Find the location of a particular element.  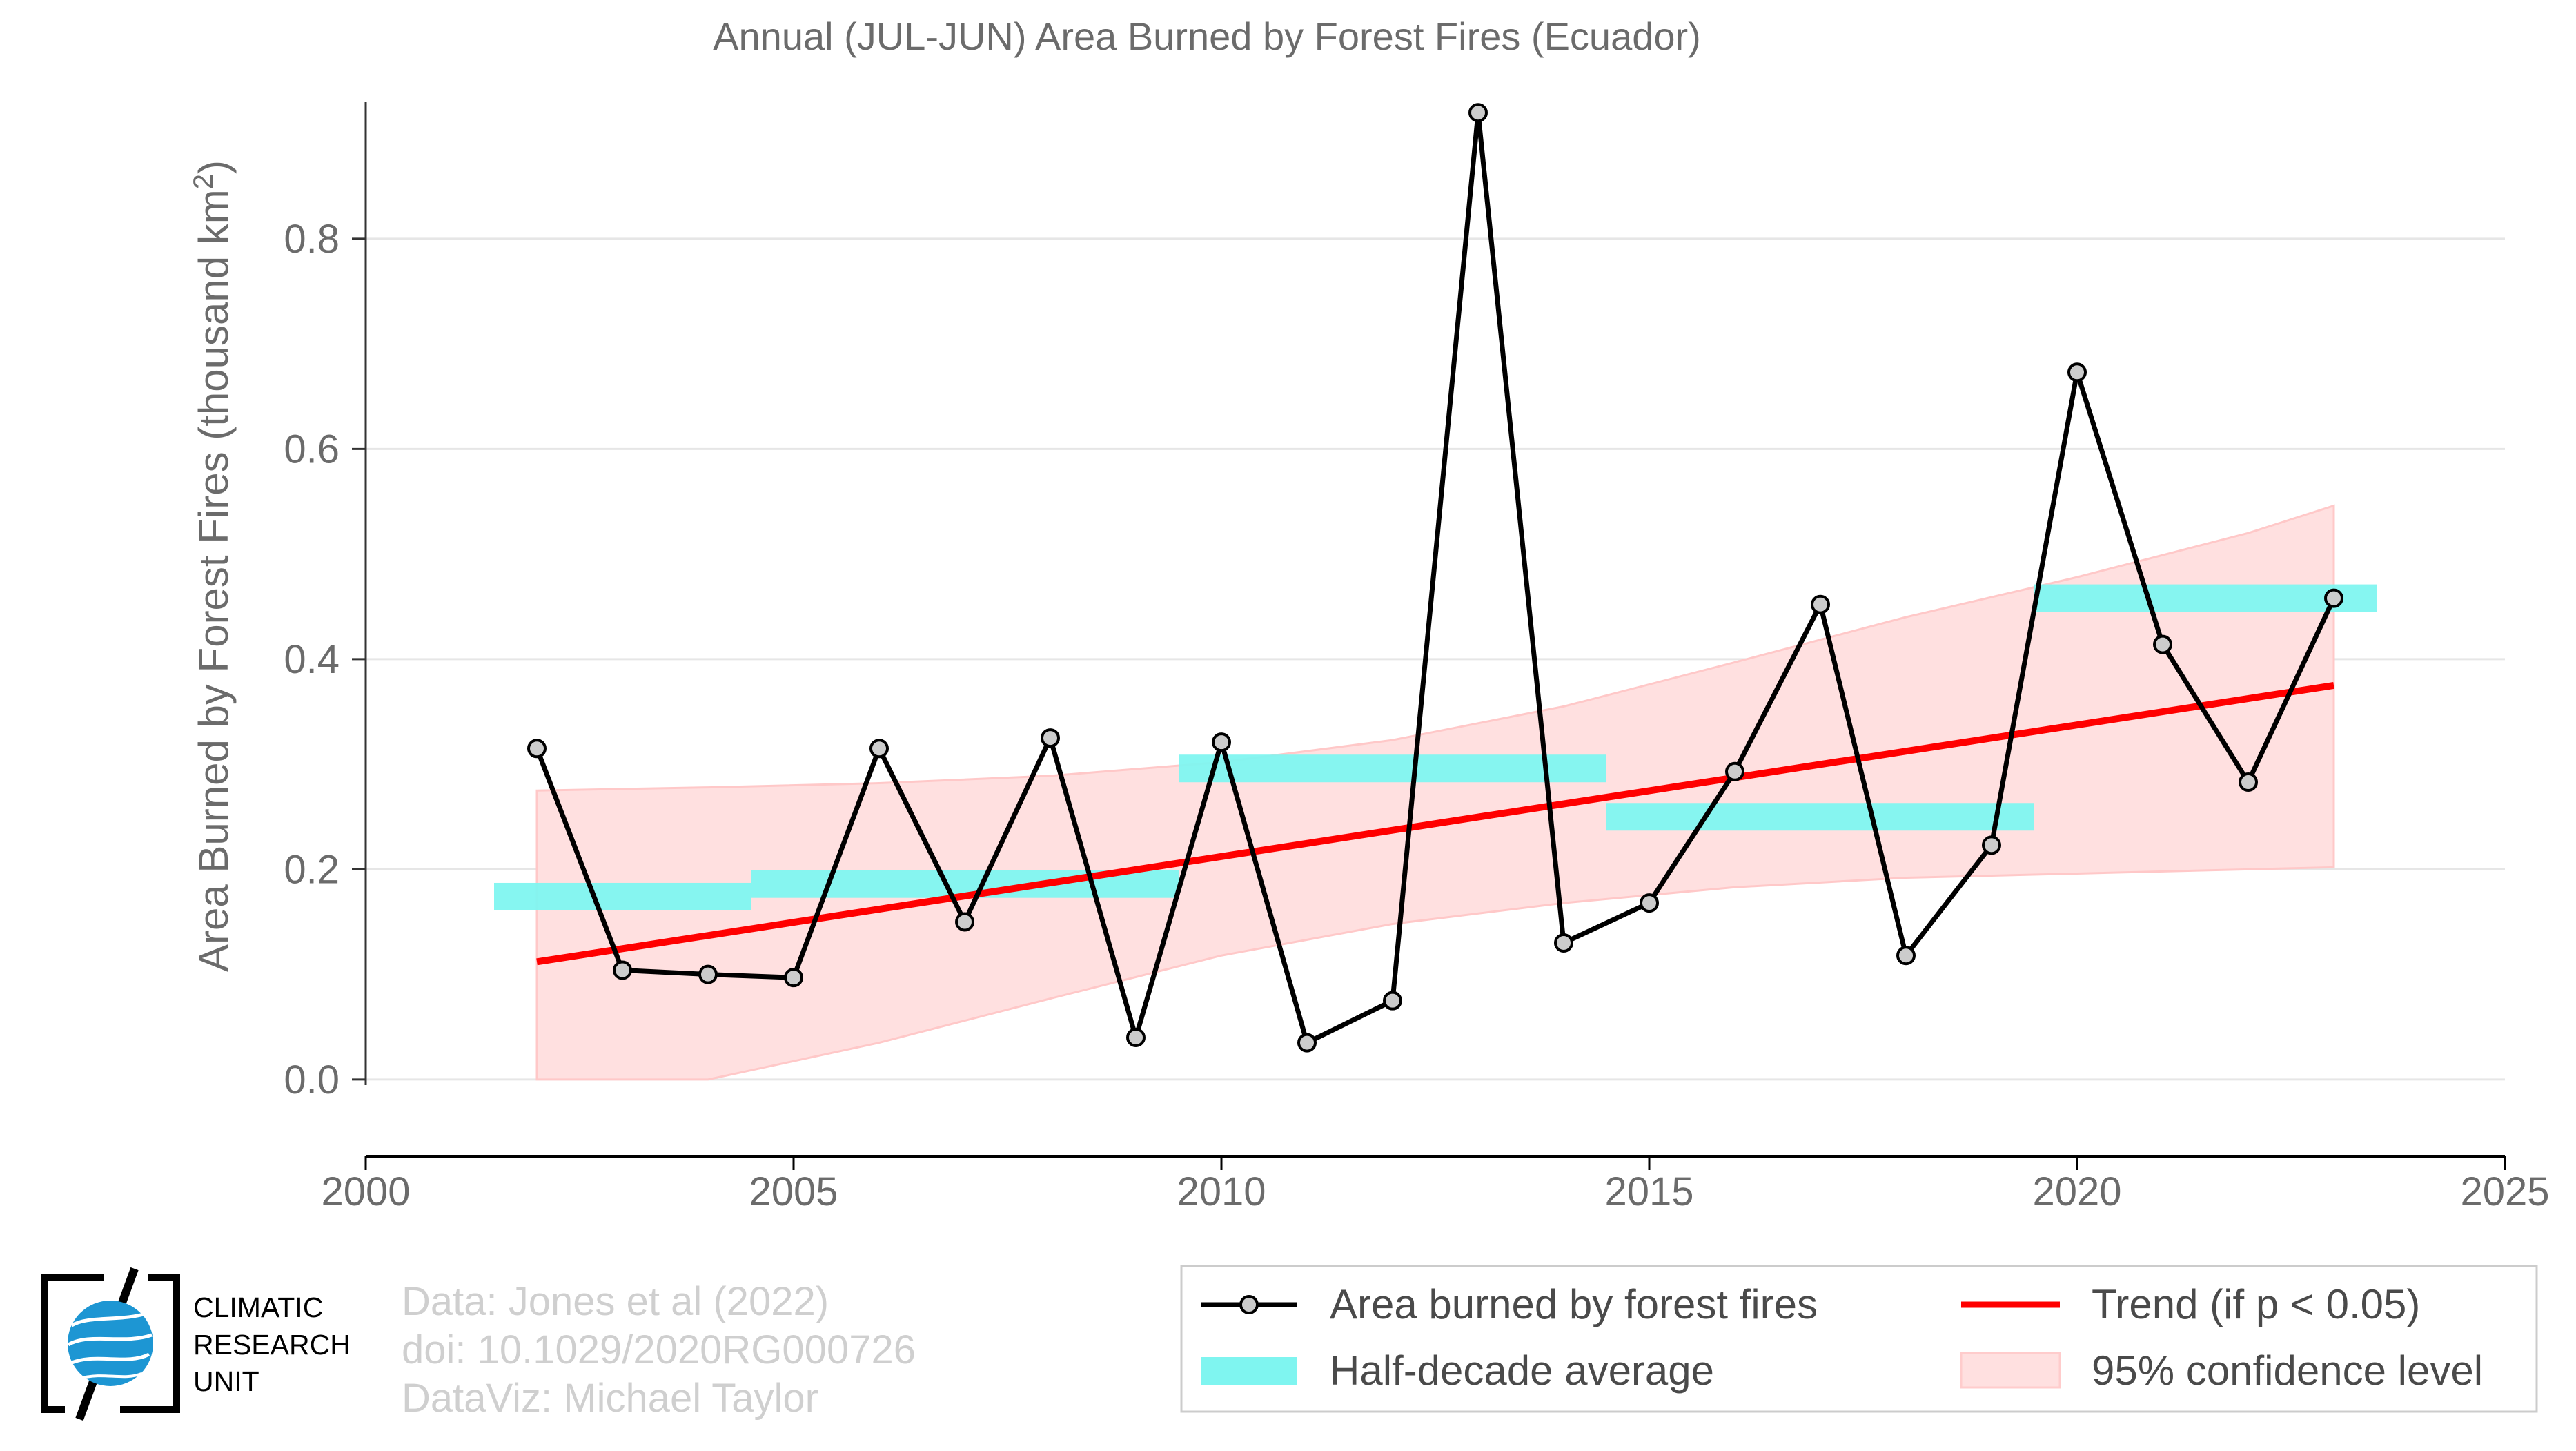

data-point-2015 is located at coordinates (1649, 903).